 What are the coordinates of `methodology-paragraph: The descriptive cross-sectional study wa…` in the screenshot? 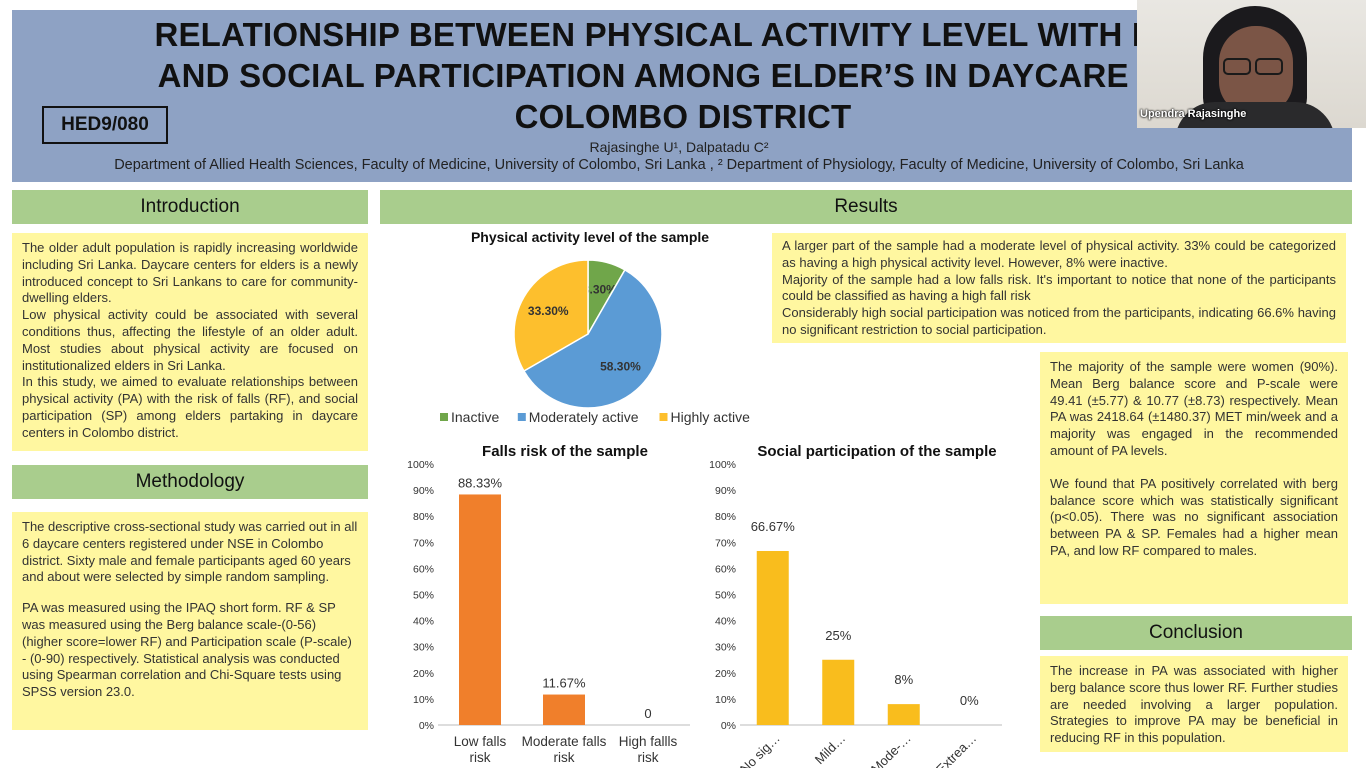 It's located at (190, 552).